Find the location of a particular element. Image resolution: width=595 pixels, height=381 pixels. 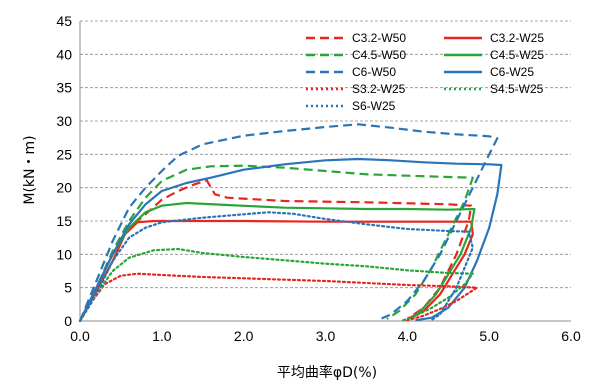

legend-label: C4.5-W50 is located at coordinates (379, 55).